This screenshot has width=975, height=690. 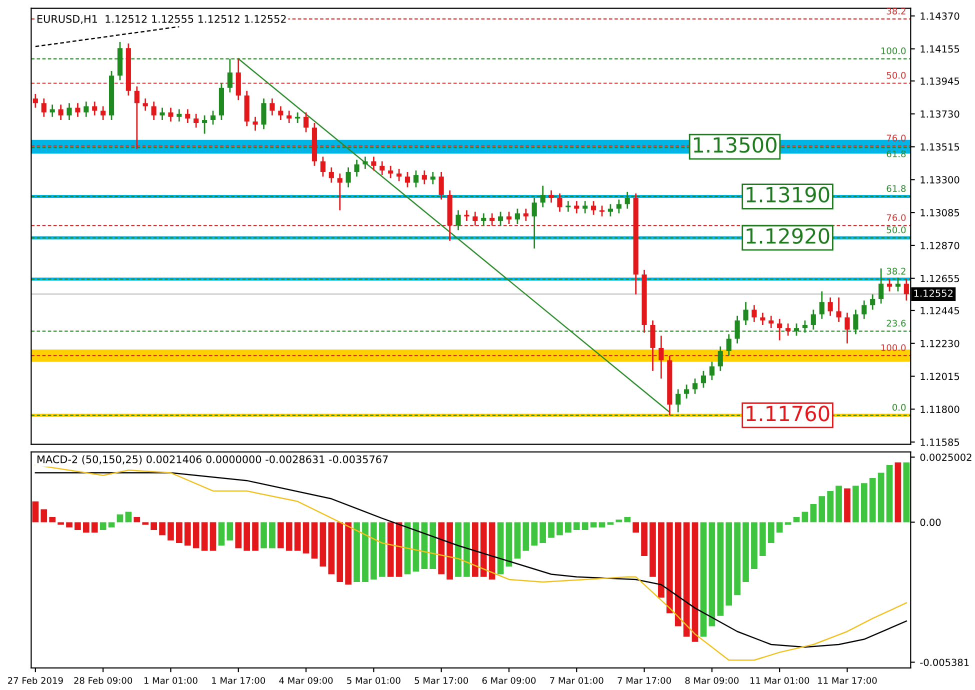 I want to click on x-tick-label: 27 Feb 2019, so click(x=35, y=680).